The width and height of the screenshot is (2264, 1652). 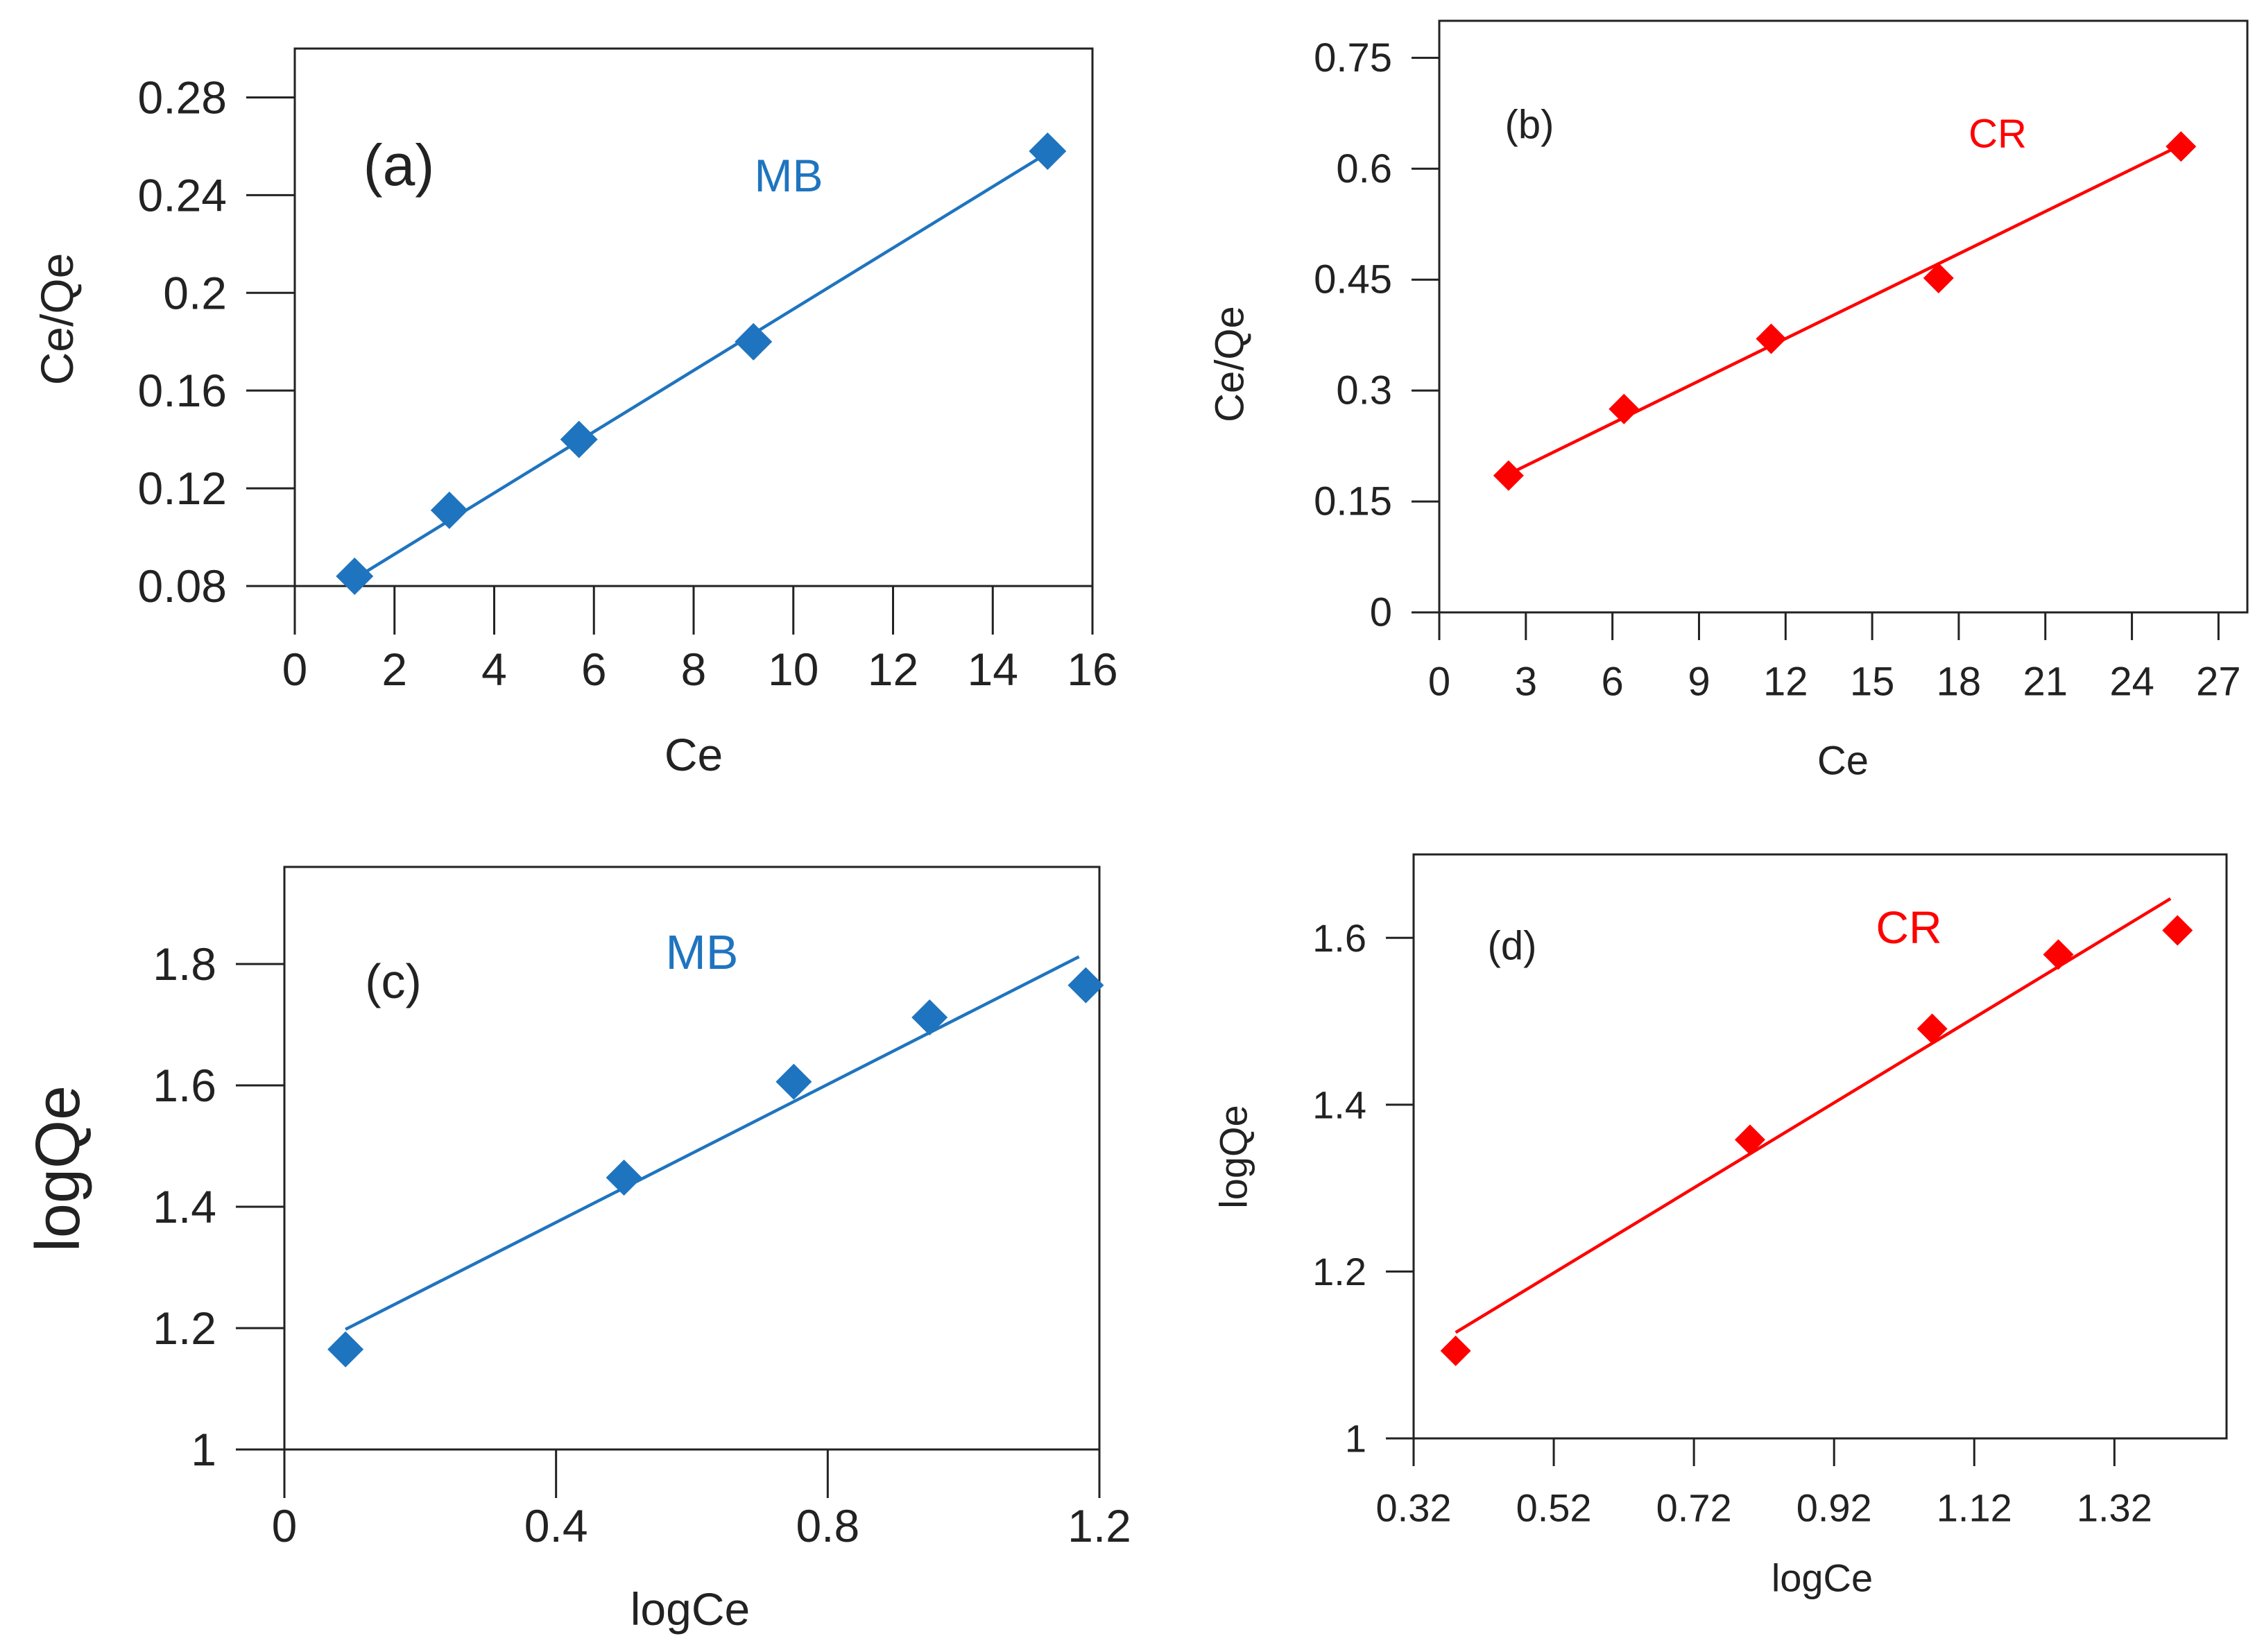 I want to click on x-tick-label: 0.32, so click(x=1414, y=1508).